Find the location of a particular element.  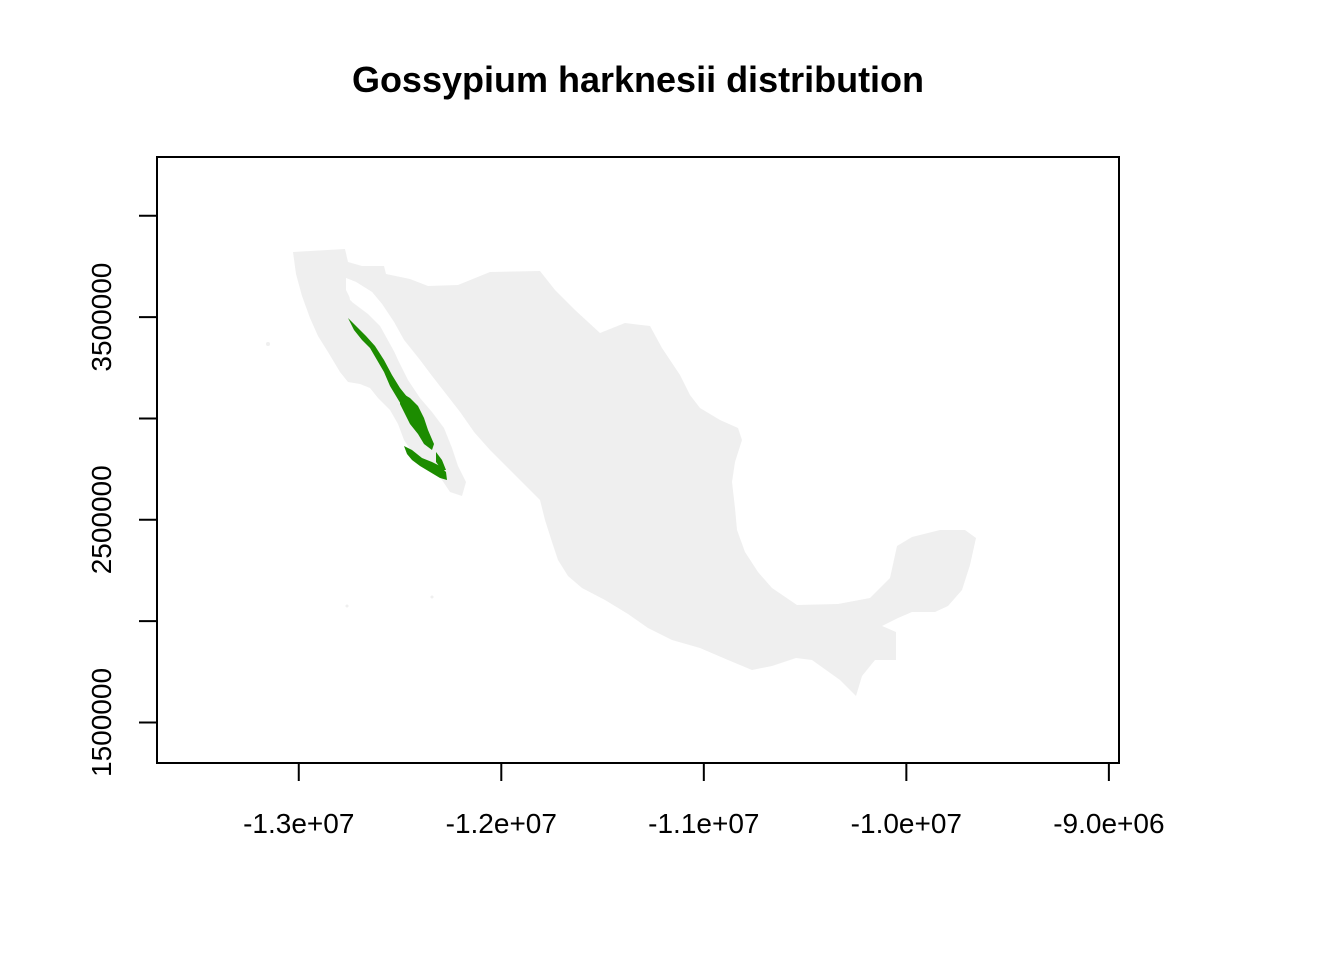

distribution-range-coastal is located at coordinates (441, 461).